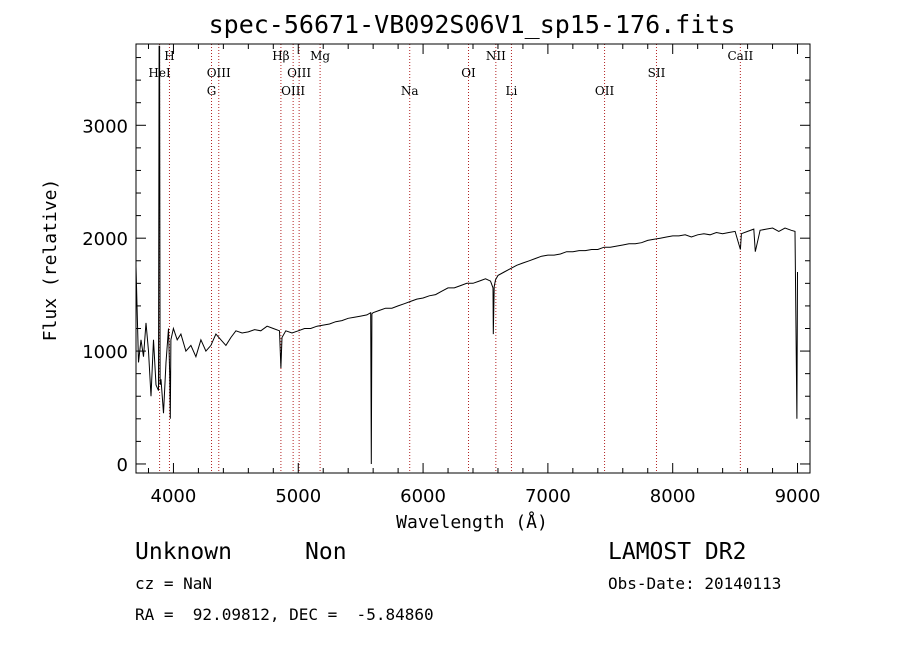 The height and width of the screenshot is (649, 900). I want to click on x-tick-label-0: 4000, so click(174, 496).